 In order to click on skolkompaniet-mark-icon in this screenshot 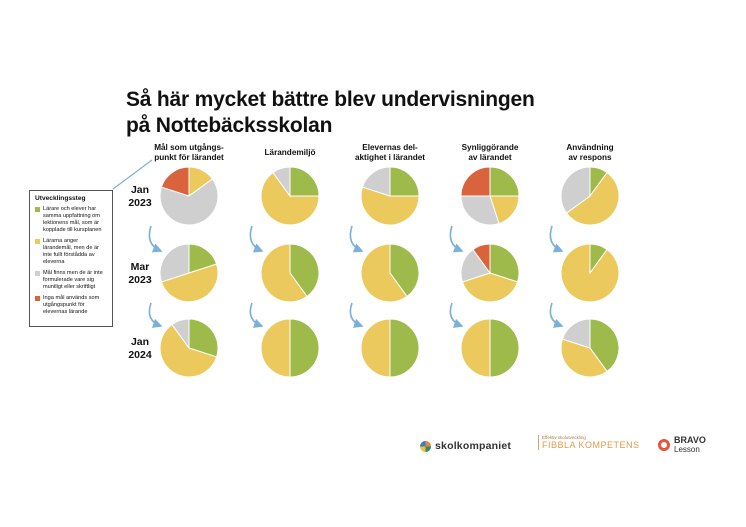, I will do `click(425, 446)`.